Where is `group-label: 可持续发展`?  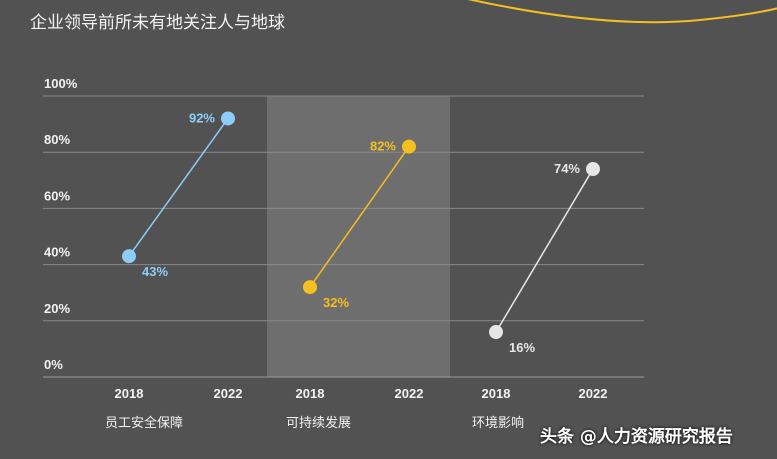
group-label: 可持续发展 is located at coordinates (318, 423).